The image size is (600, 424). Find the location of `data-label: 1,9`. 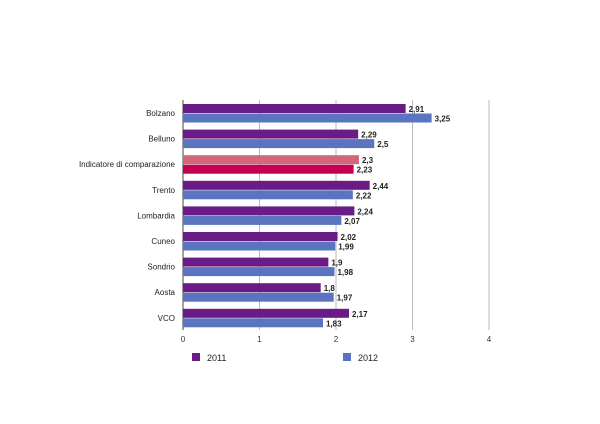

data-label: 1,9 is located at coordinates (337, 263).